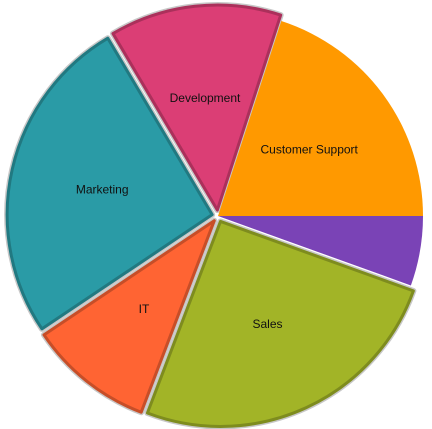 The image size is (432, 429). What do you see at coordinates (205, 98) in the screenshot?
I see `slice-label-development: Development` at bounding box center [205, 98].